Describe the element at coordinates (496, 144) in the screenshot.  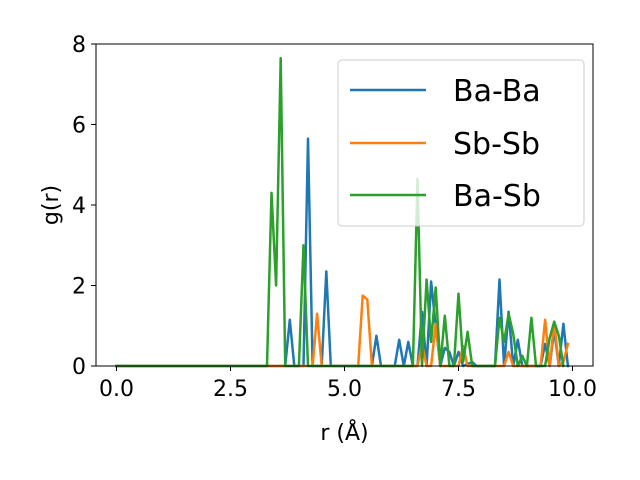
I see `legend-label-sb-sb: Sb-Sb` at that location.